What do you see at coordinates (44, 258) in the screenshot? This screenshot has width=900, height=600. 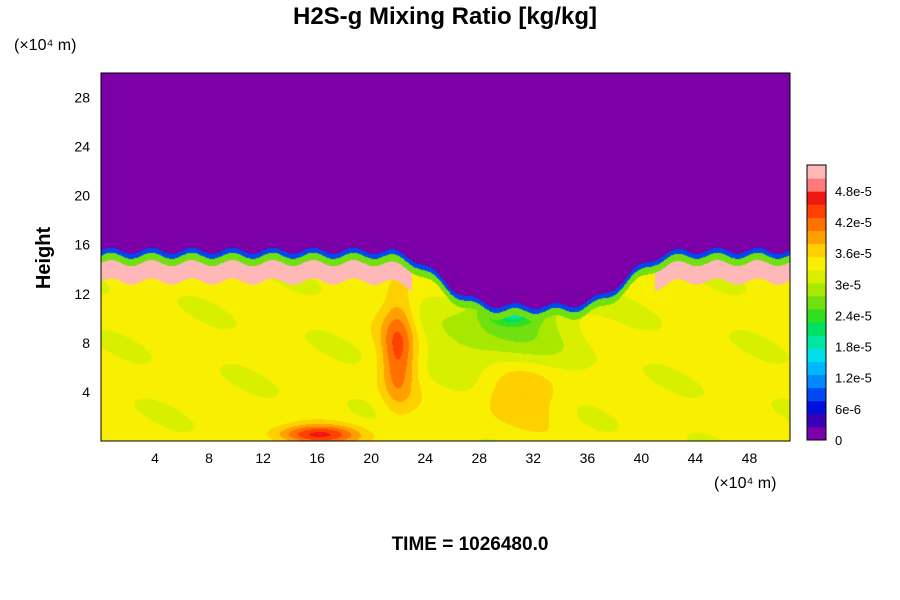 I see `y-axis-label: Height` at bounding box center [44, 258].